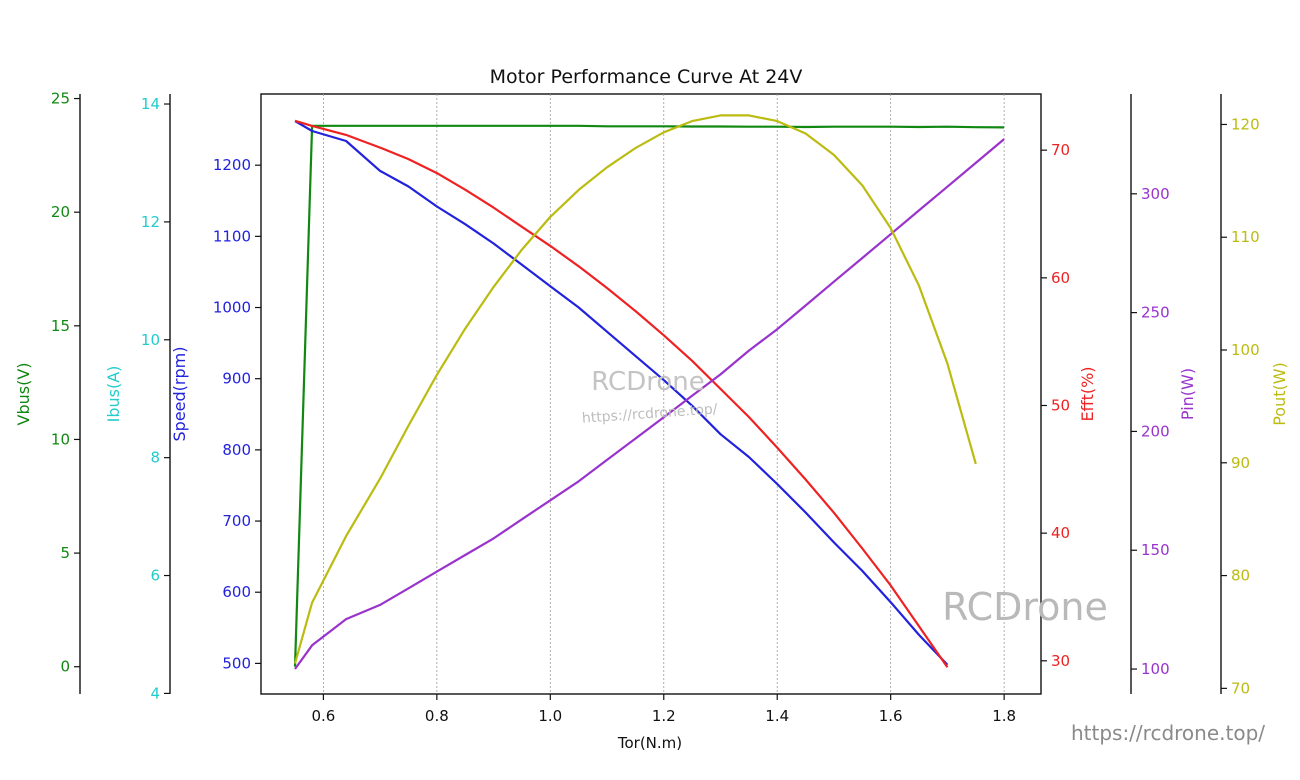  What do you see at coordinates (1254, 395) in the screenshot?
I see `y-axis-poutw: 70 80 90 100 110 120 Pout(W)` at bounding box center [1254, 395].